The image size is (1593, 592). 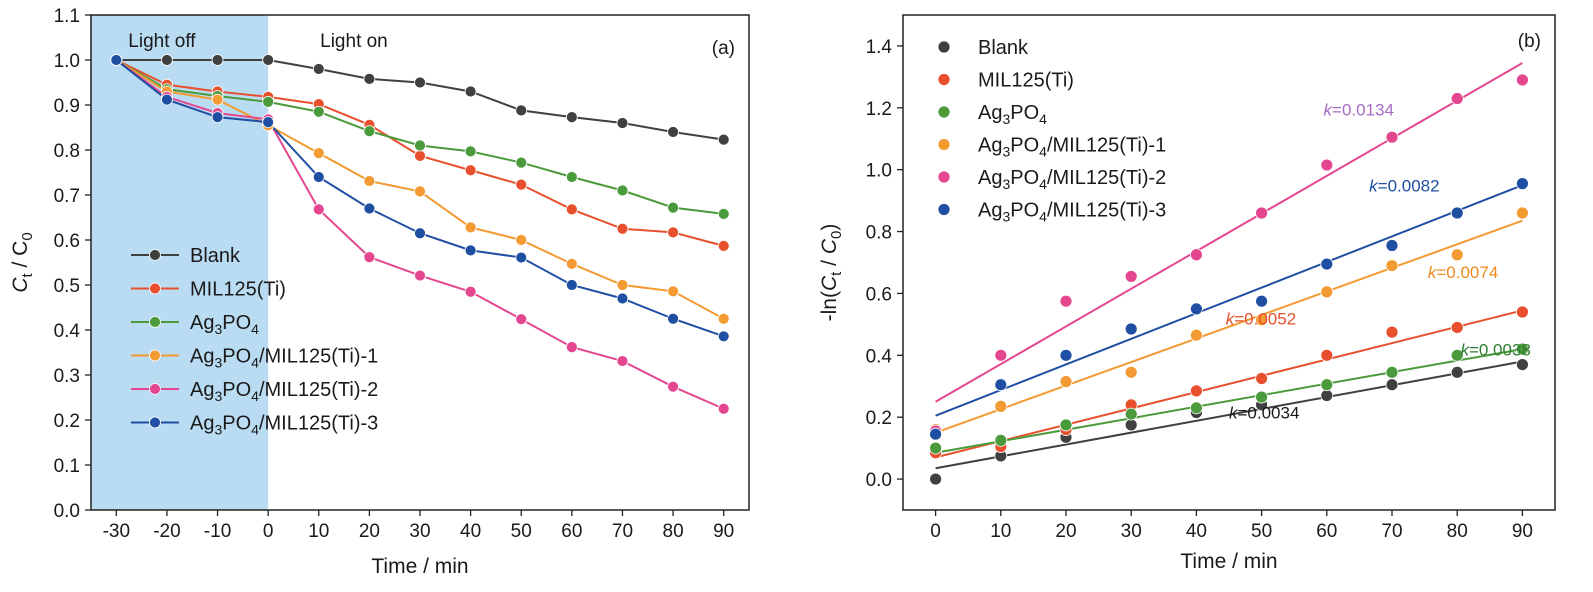 What do you see at coordinates (1072, 179) in the screenshot?
I see `legend-label: Ag3​PO4​/MIL125(Ti)-2` at bounding box center [1072, 179].